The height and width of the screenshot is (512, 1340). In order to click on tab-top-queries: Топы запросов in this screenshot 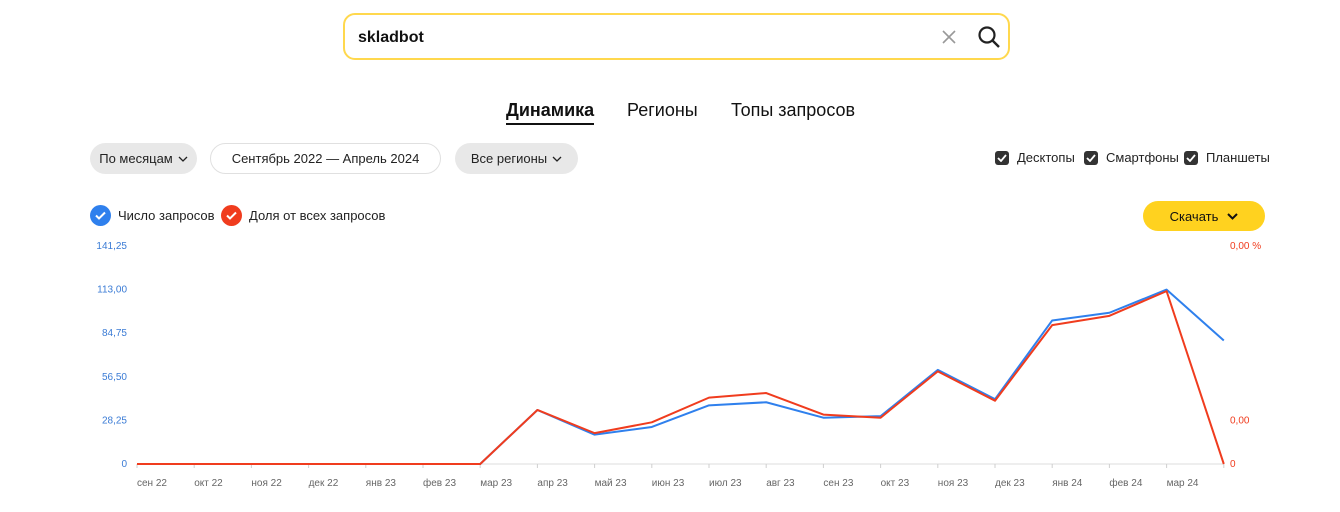, I will do `click(793, 110)`.